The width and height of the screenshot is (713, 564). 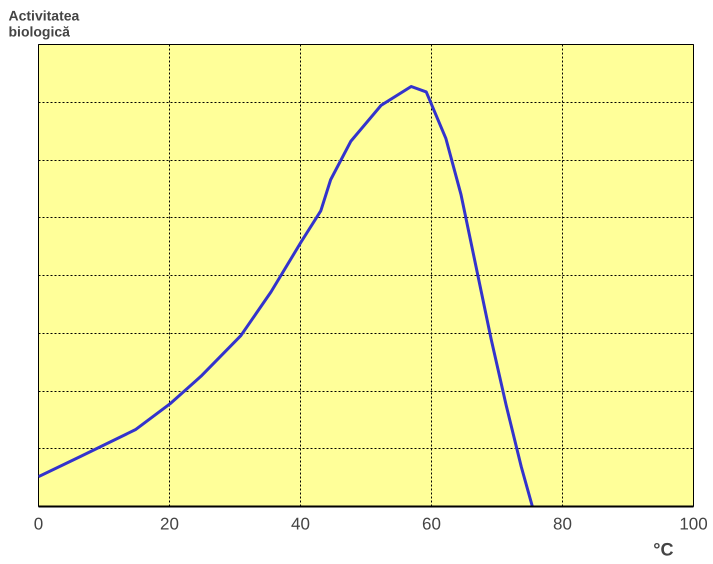 What do you see at coordinates (44, 24) in the screenshot?
I see `y-axis-title: Activitatea biologică` at bounding box center [44, 24].